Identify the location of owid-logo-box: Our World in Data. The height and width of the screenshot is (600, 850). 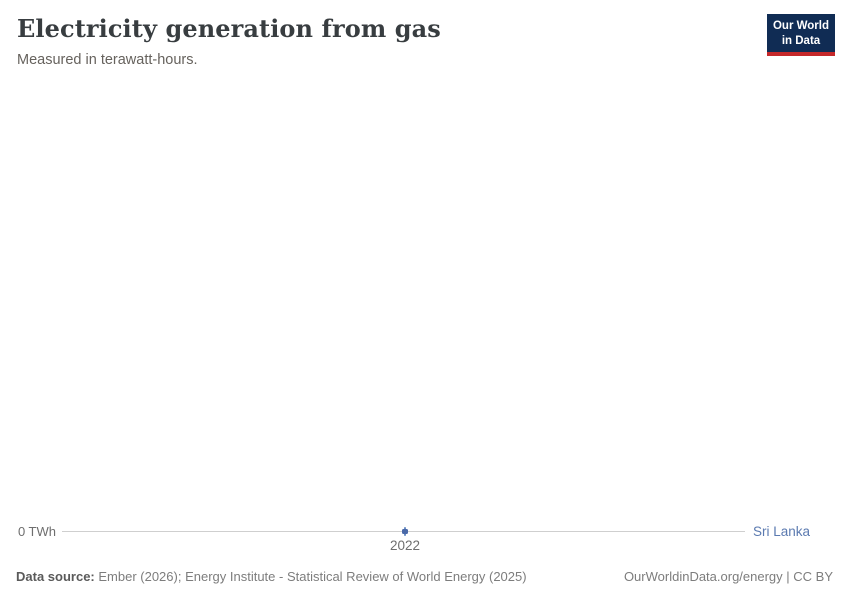
(801, 33).